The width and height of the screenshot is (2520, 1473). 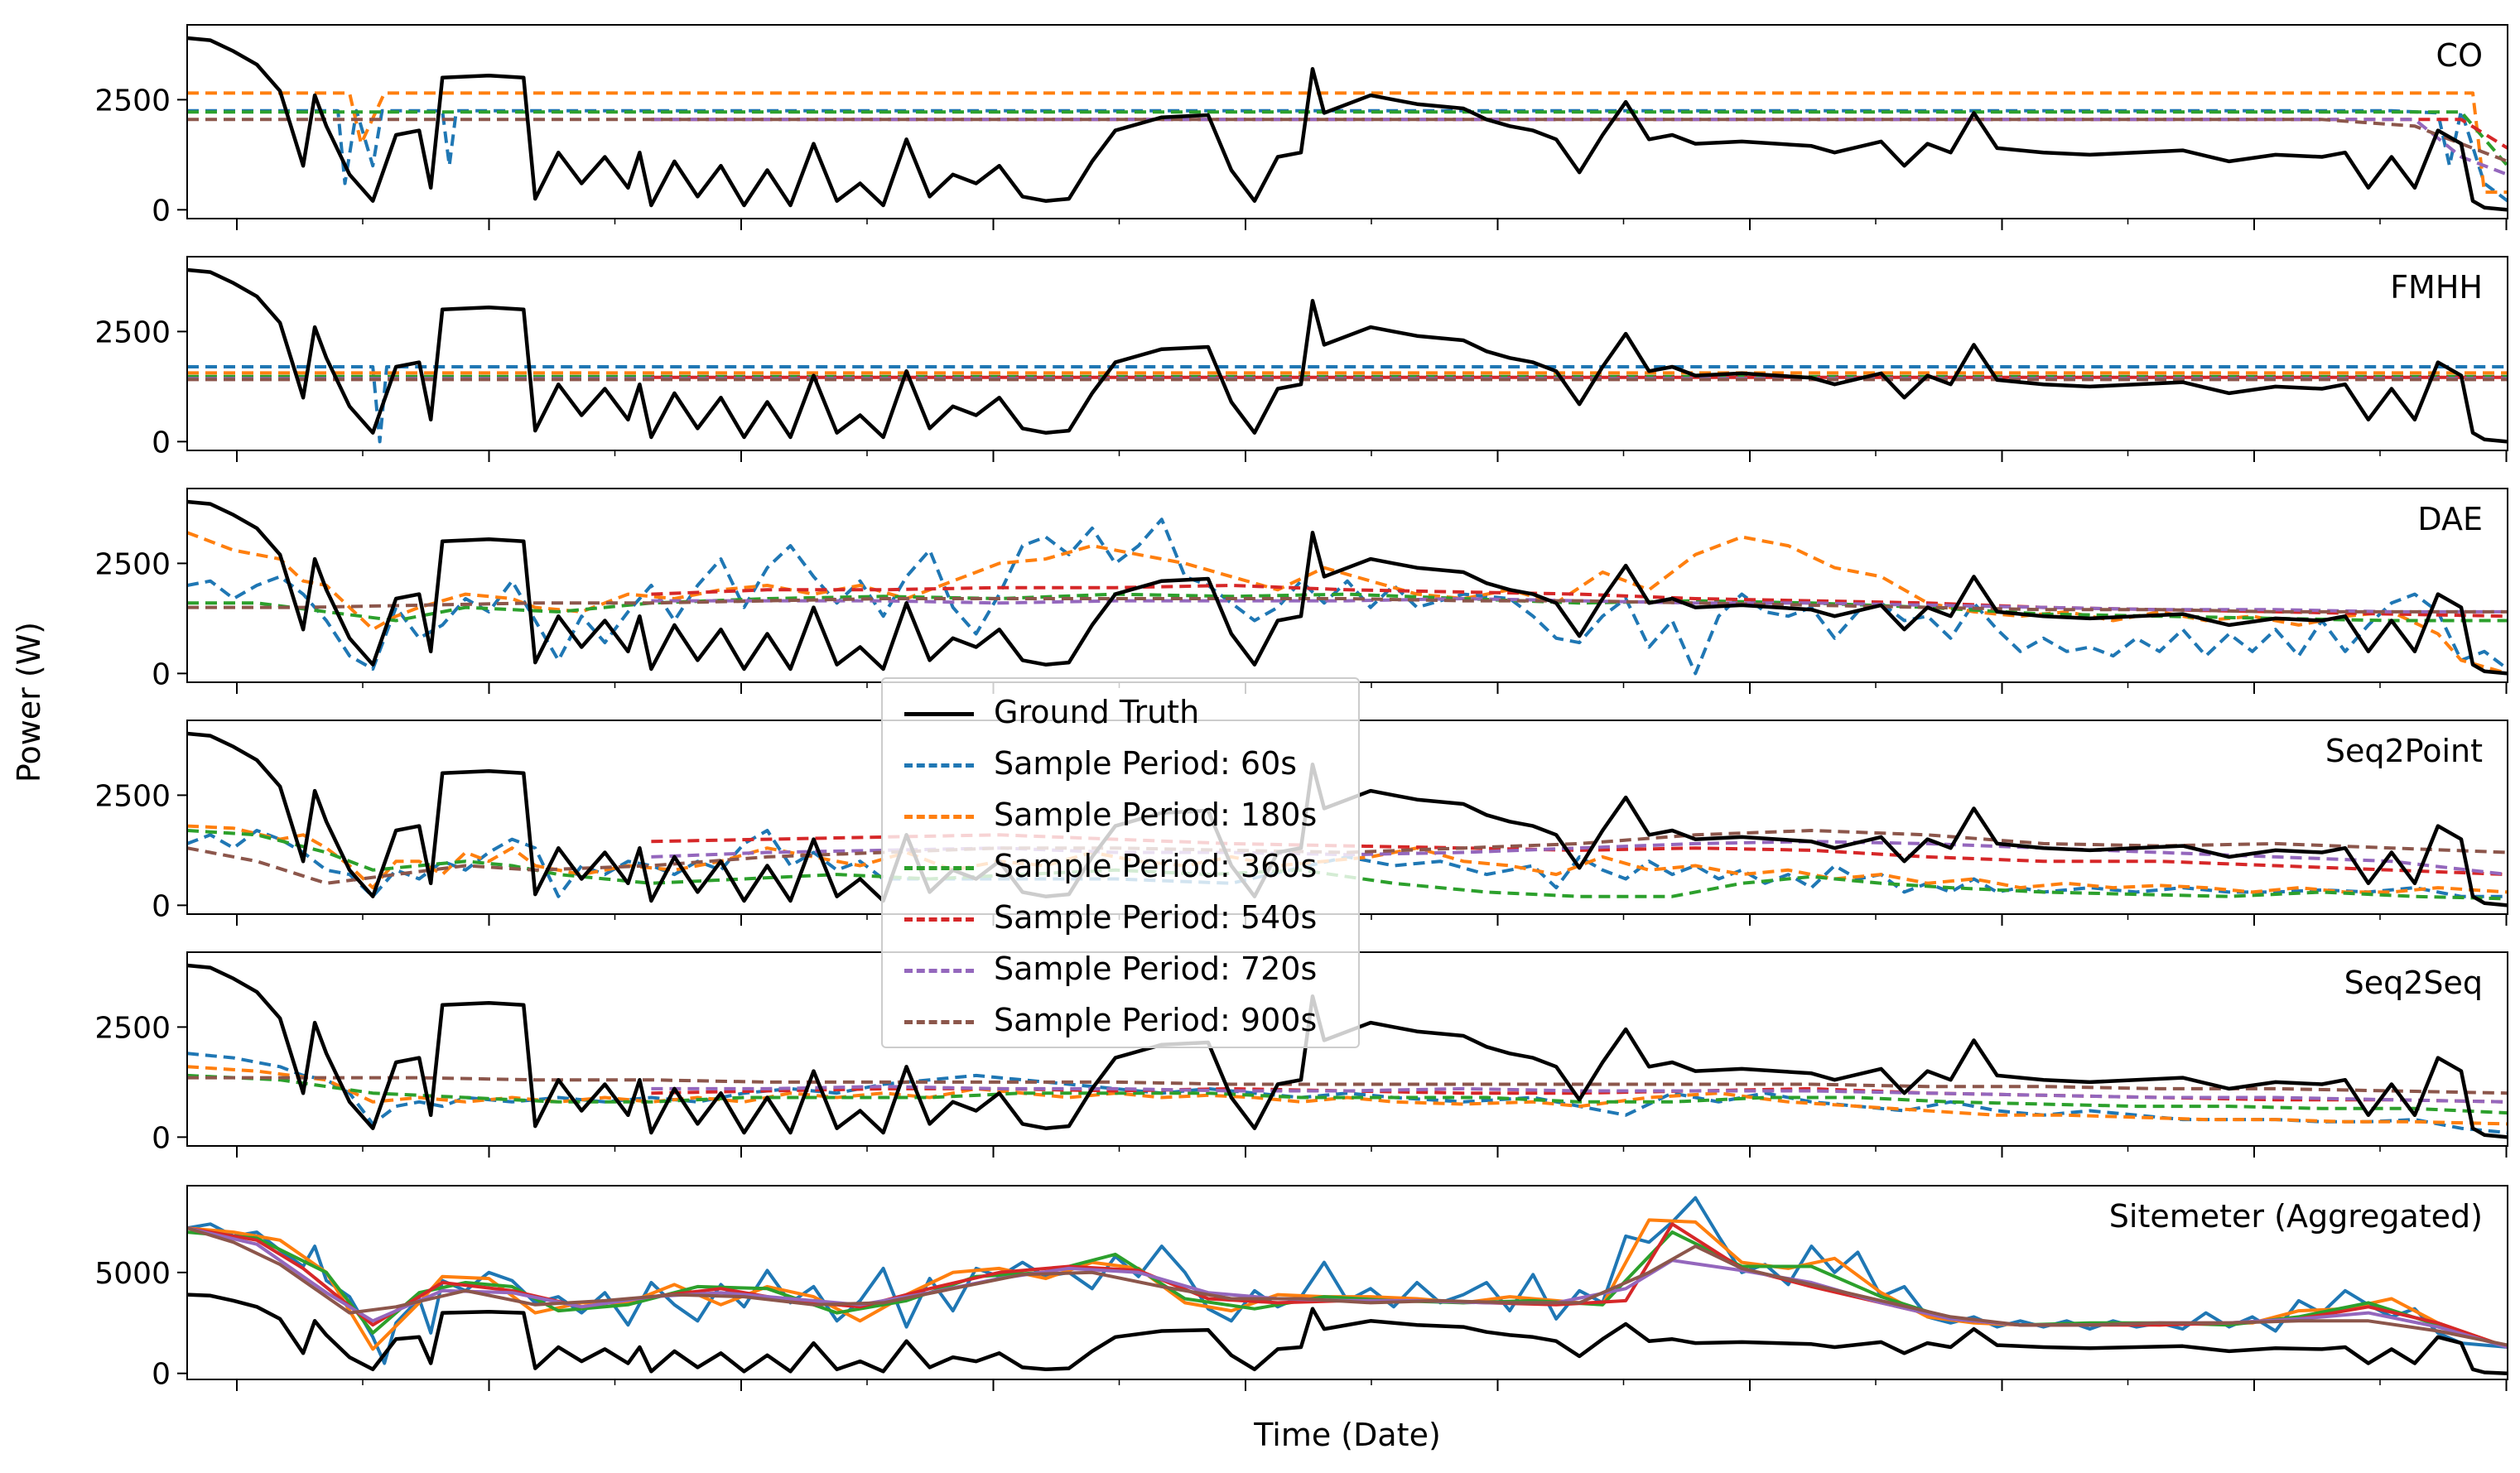 I want to click on legend-item-ground-truth: Ground Truth, so click(x=1120, y=713).